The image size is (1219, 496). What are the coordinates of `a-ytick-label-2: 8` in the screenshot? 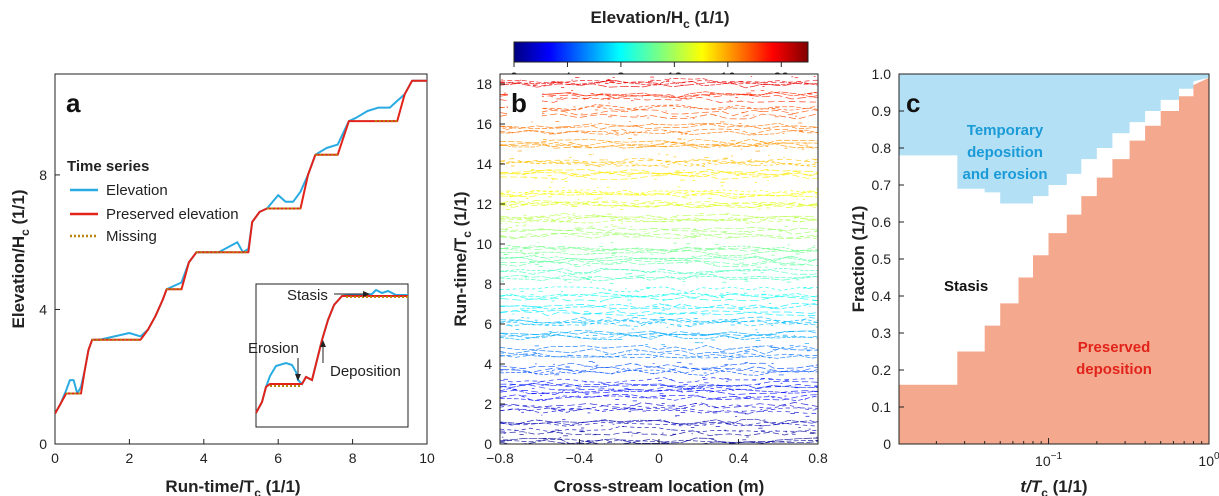 It's located at (43, 175).